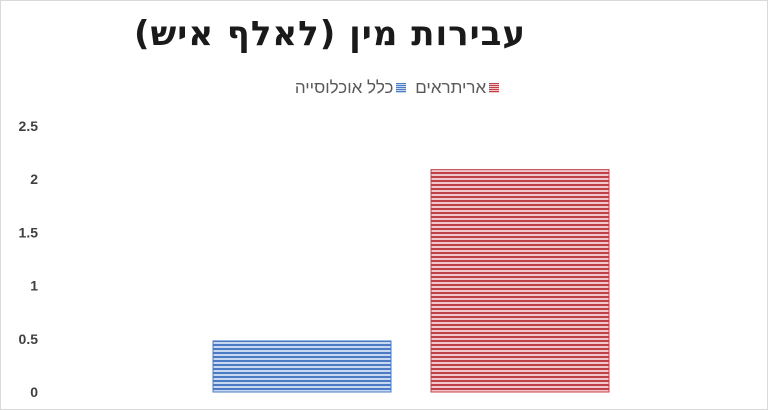  Describe the element at coordinates (329, 34) in the screenshot. I see `chart-title: עבירות מין (לאלף איש)` at that location.